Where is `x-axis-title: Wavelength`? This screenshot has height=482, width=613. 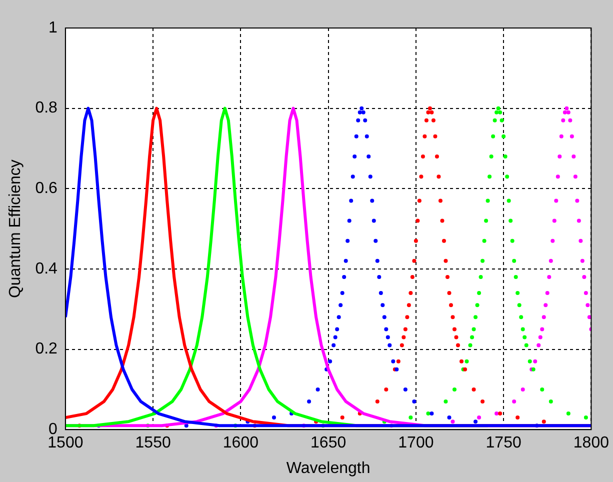 x-axis-title: Wavelength is located at coordinates (328, 468).